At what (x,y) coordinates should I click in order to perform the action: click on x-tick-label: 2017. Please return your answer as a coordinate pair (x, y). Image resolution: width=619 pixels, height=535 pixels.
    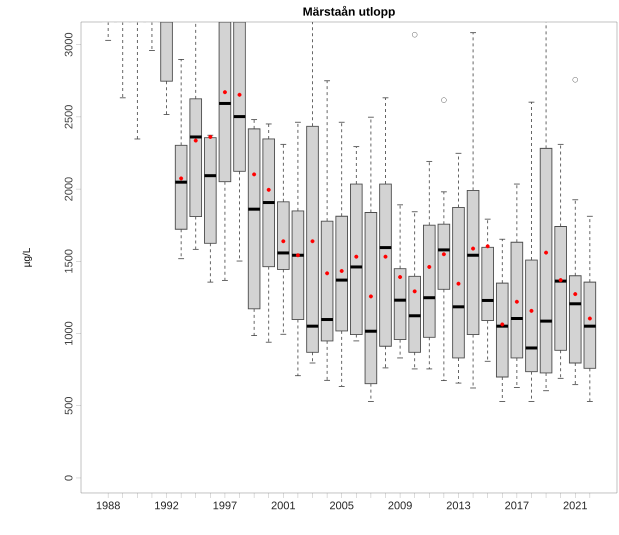
    Looking at the image, I should click on (517, 506).